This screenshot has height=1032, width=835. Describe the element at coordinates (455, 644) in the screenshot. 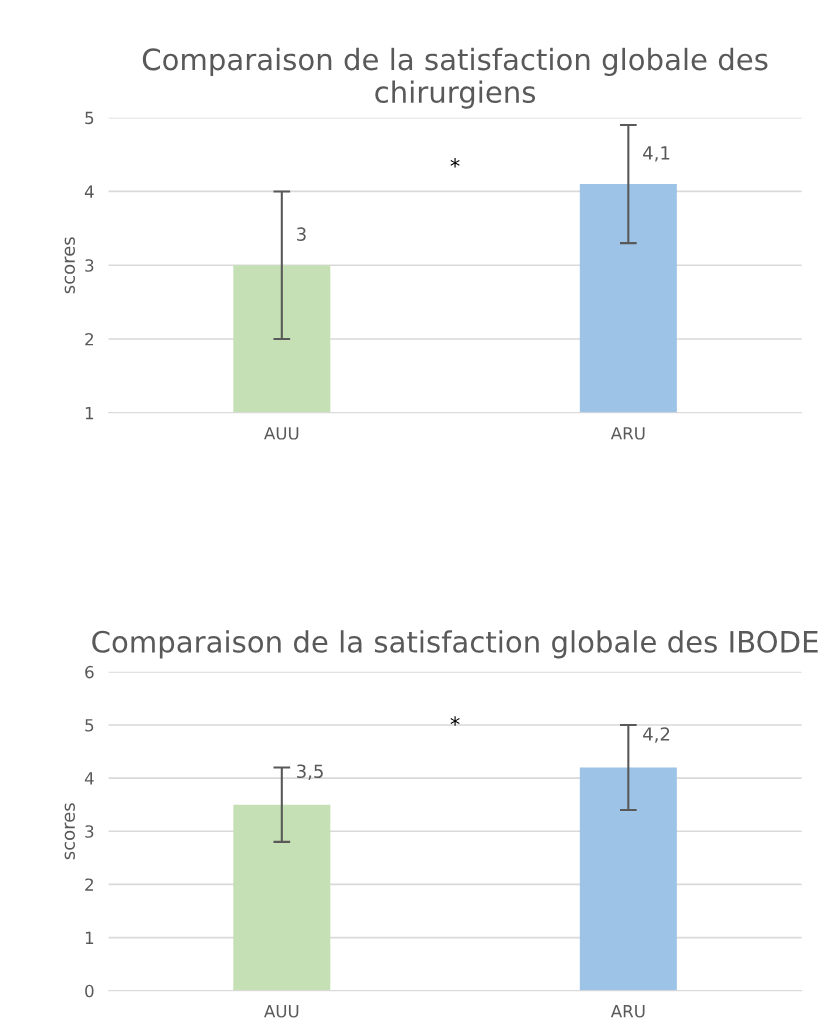

I see `chart-title: Comparaison de la satisfaction globale des IBODE` at that location.